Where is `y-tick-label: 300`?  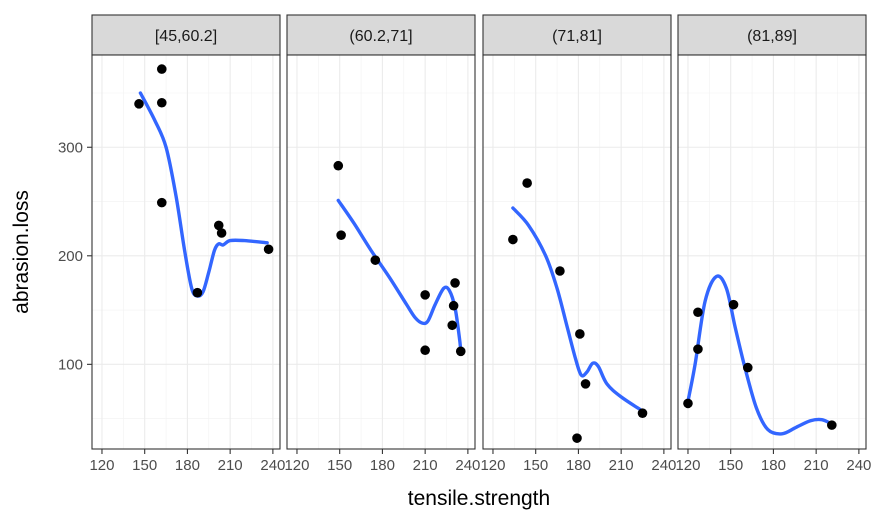 y-tick-label: 300 is located at coordinates (70, 147).